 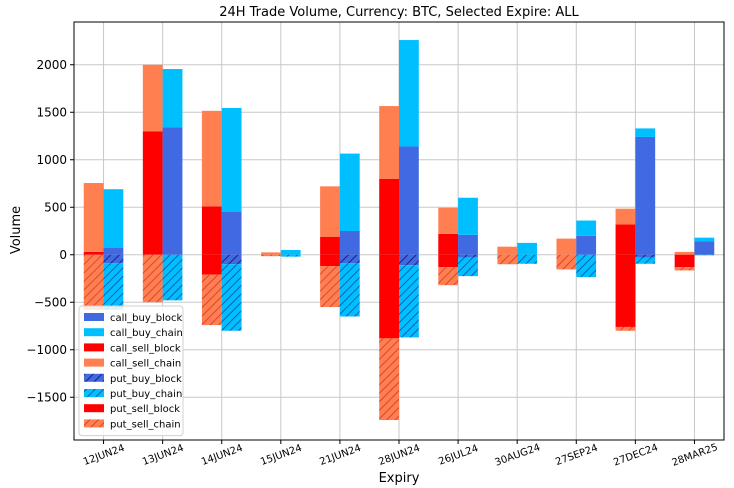 What do you see at coordinates (145, 348) in the screenshot?
I see `legend-label-call-sell-block: call_sell_block` at bounding box center [145, 348].